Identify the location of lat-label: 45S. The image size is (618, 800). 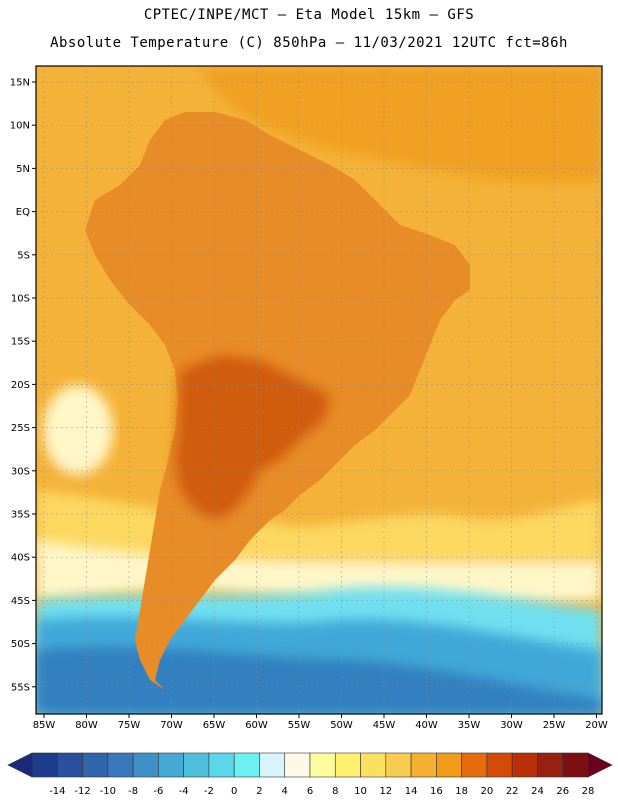
(20, 601).